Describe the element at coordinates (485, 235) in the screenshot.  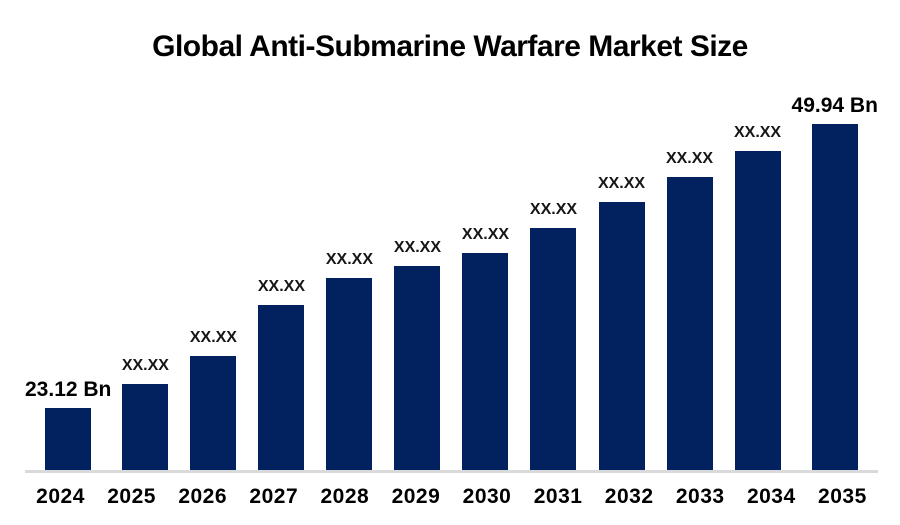
I see `value-label-2030: XX.XX` at that location.